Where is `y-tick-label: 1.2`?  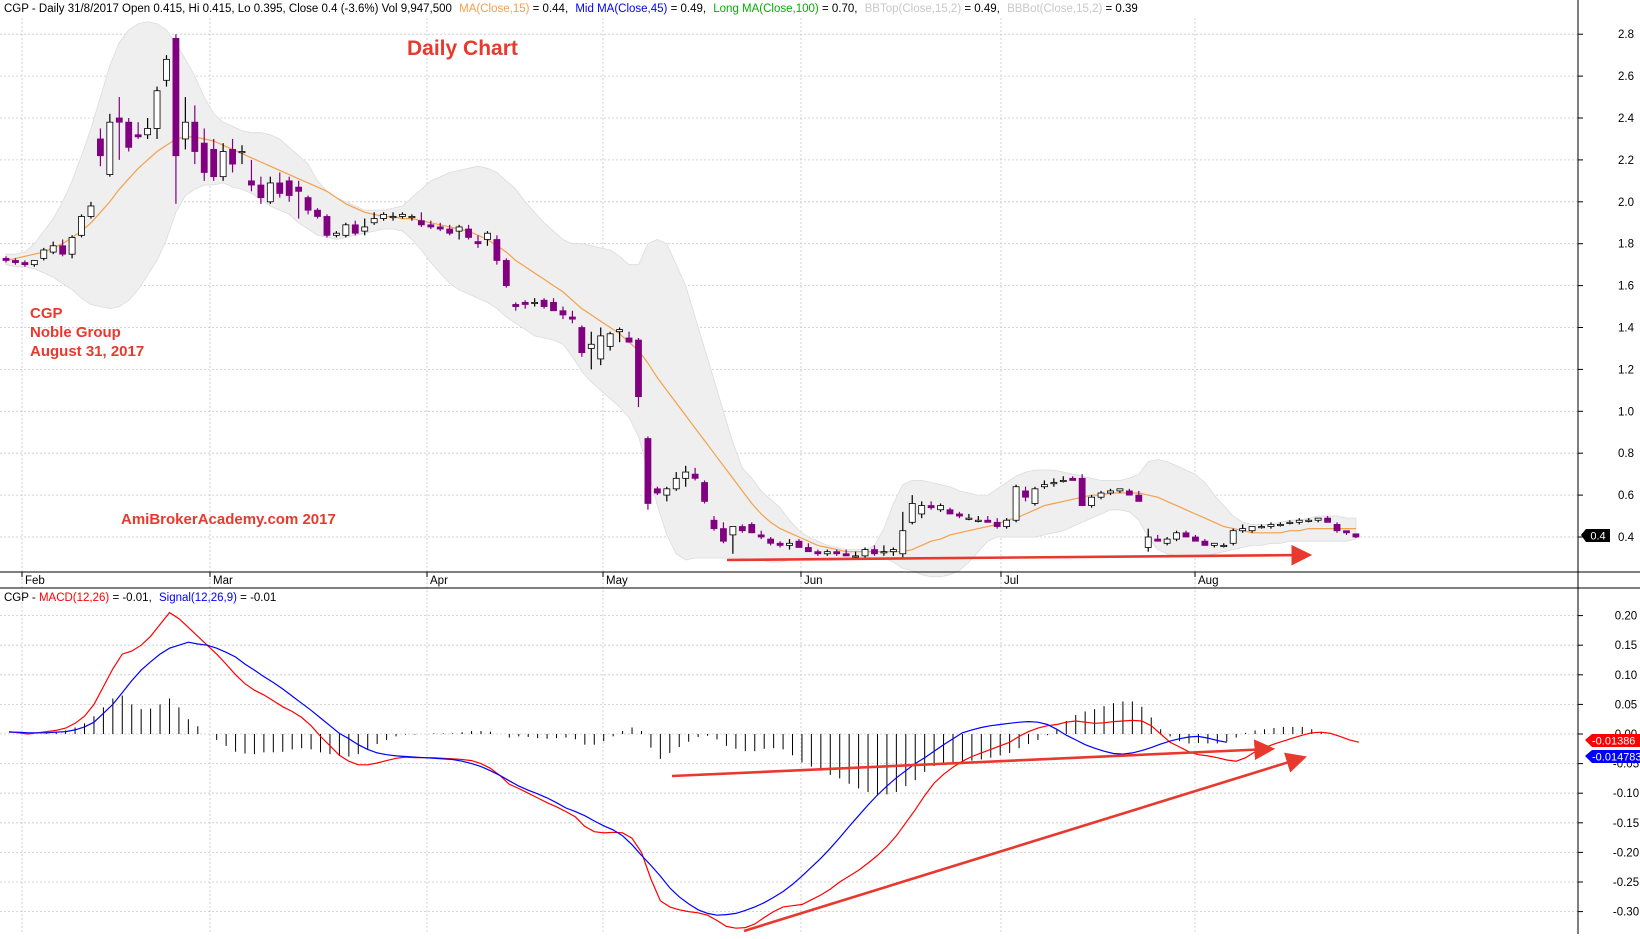 y-tick-label: 1.2 is located at coordinates (1626, 370).